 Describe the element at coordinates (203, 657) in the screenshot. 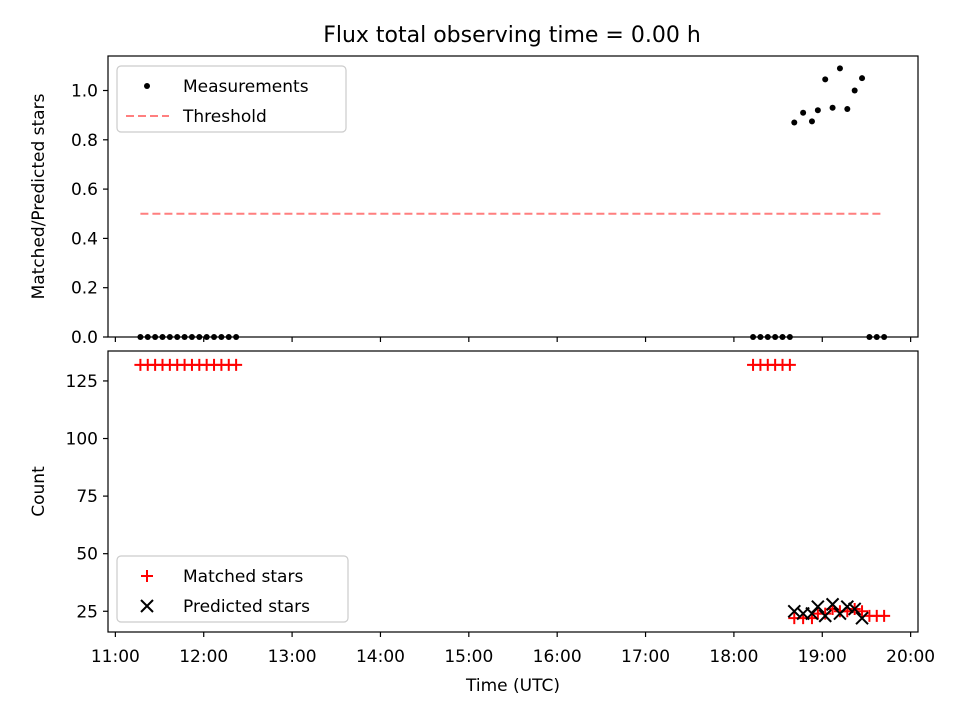

I see `x-tick-label: 12:00` at that location.